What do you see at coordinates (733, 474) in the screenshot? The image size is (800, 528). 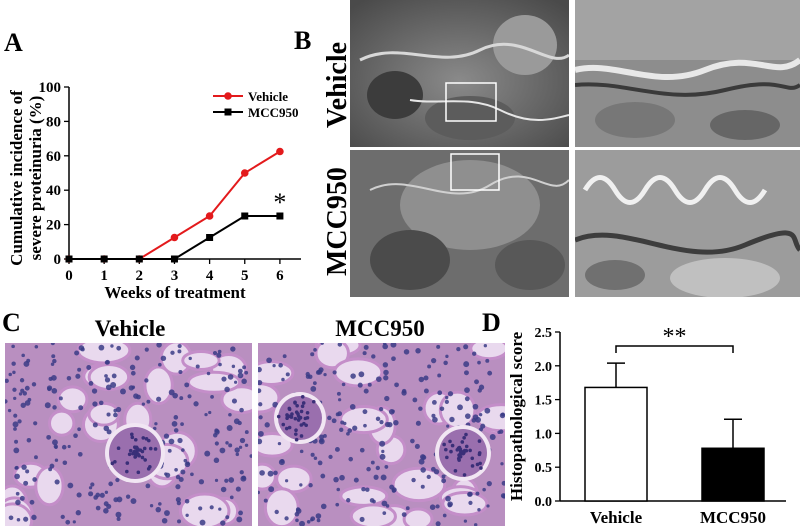 I see `bar-mcc950` at bounding box center [733, 474].